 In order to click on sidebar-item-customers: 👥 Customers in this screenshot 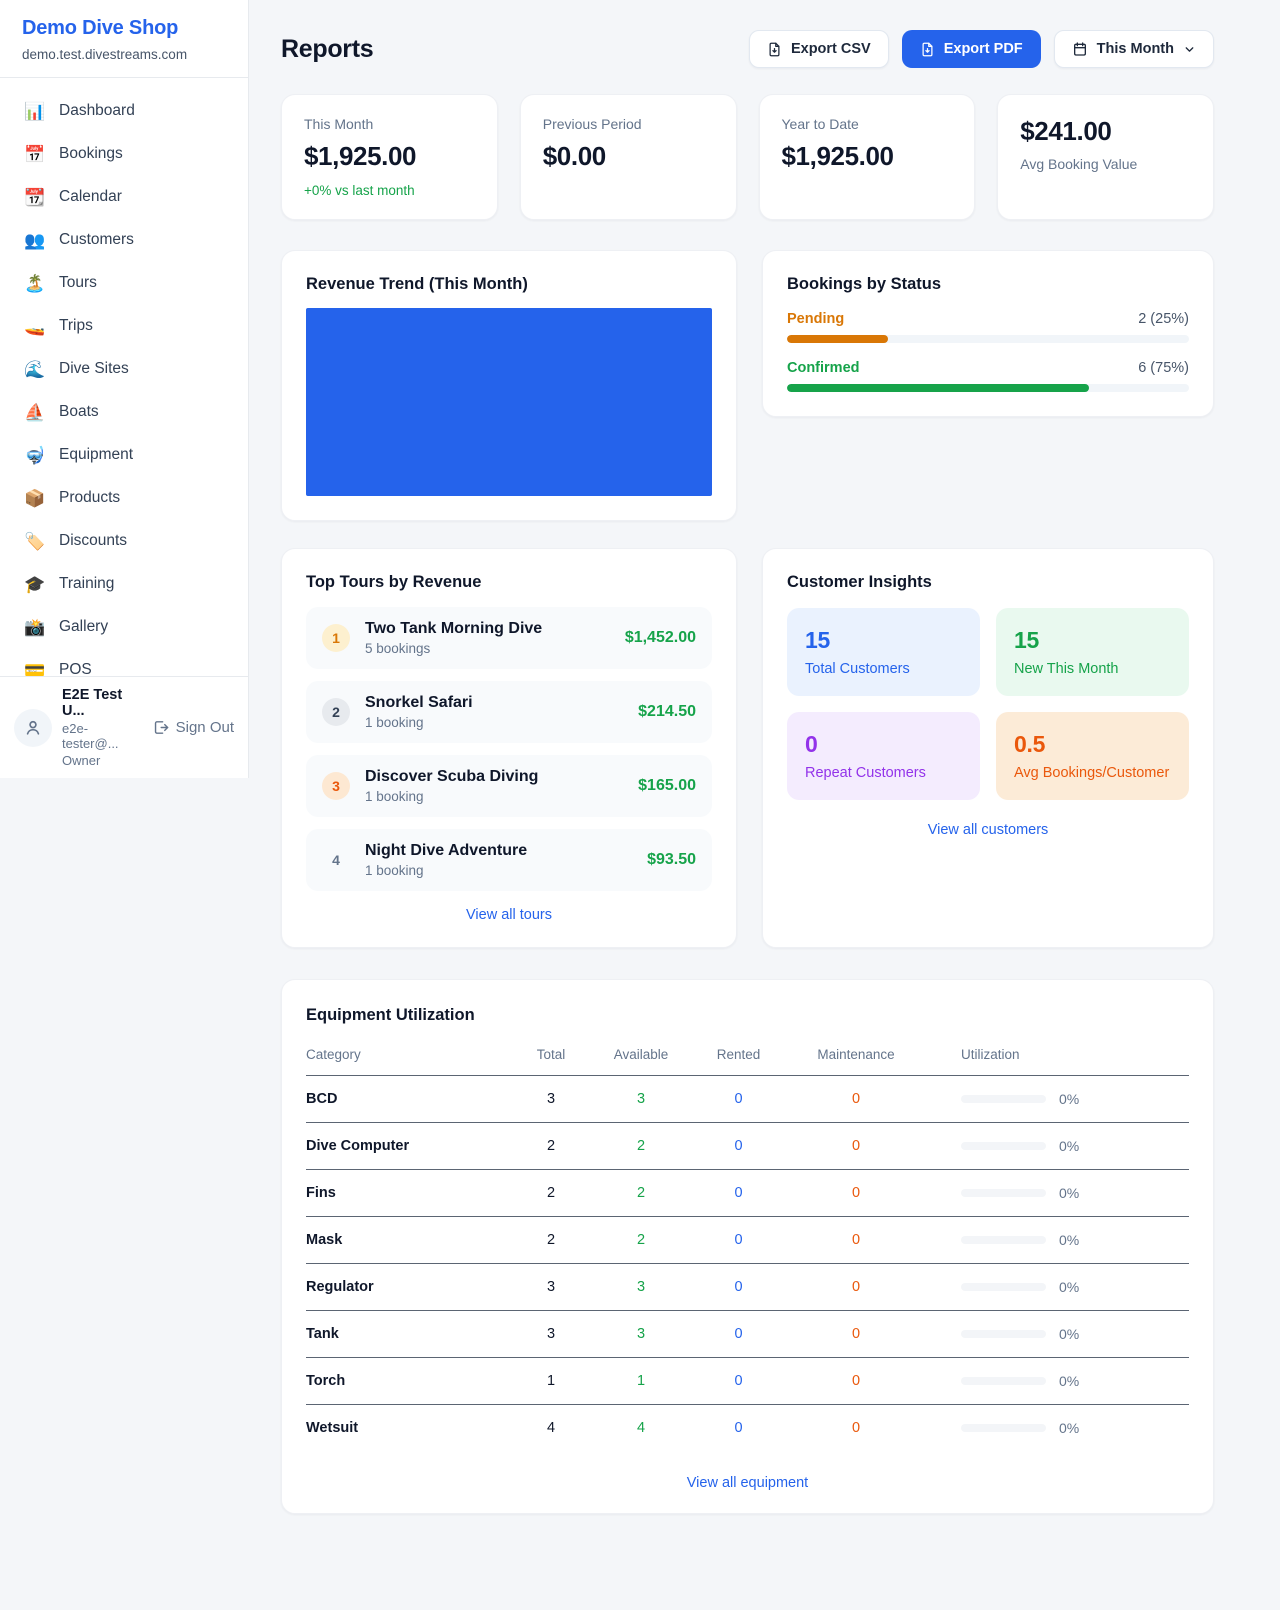, I will do `click(124, 240)`.